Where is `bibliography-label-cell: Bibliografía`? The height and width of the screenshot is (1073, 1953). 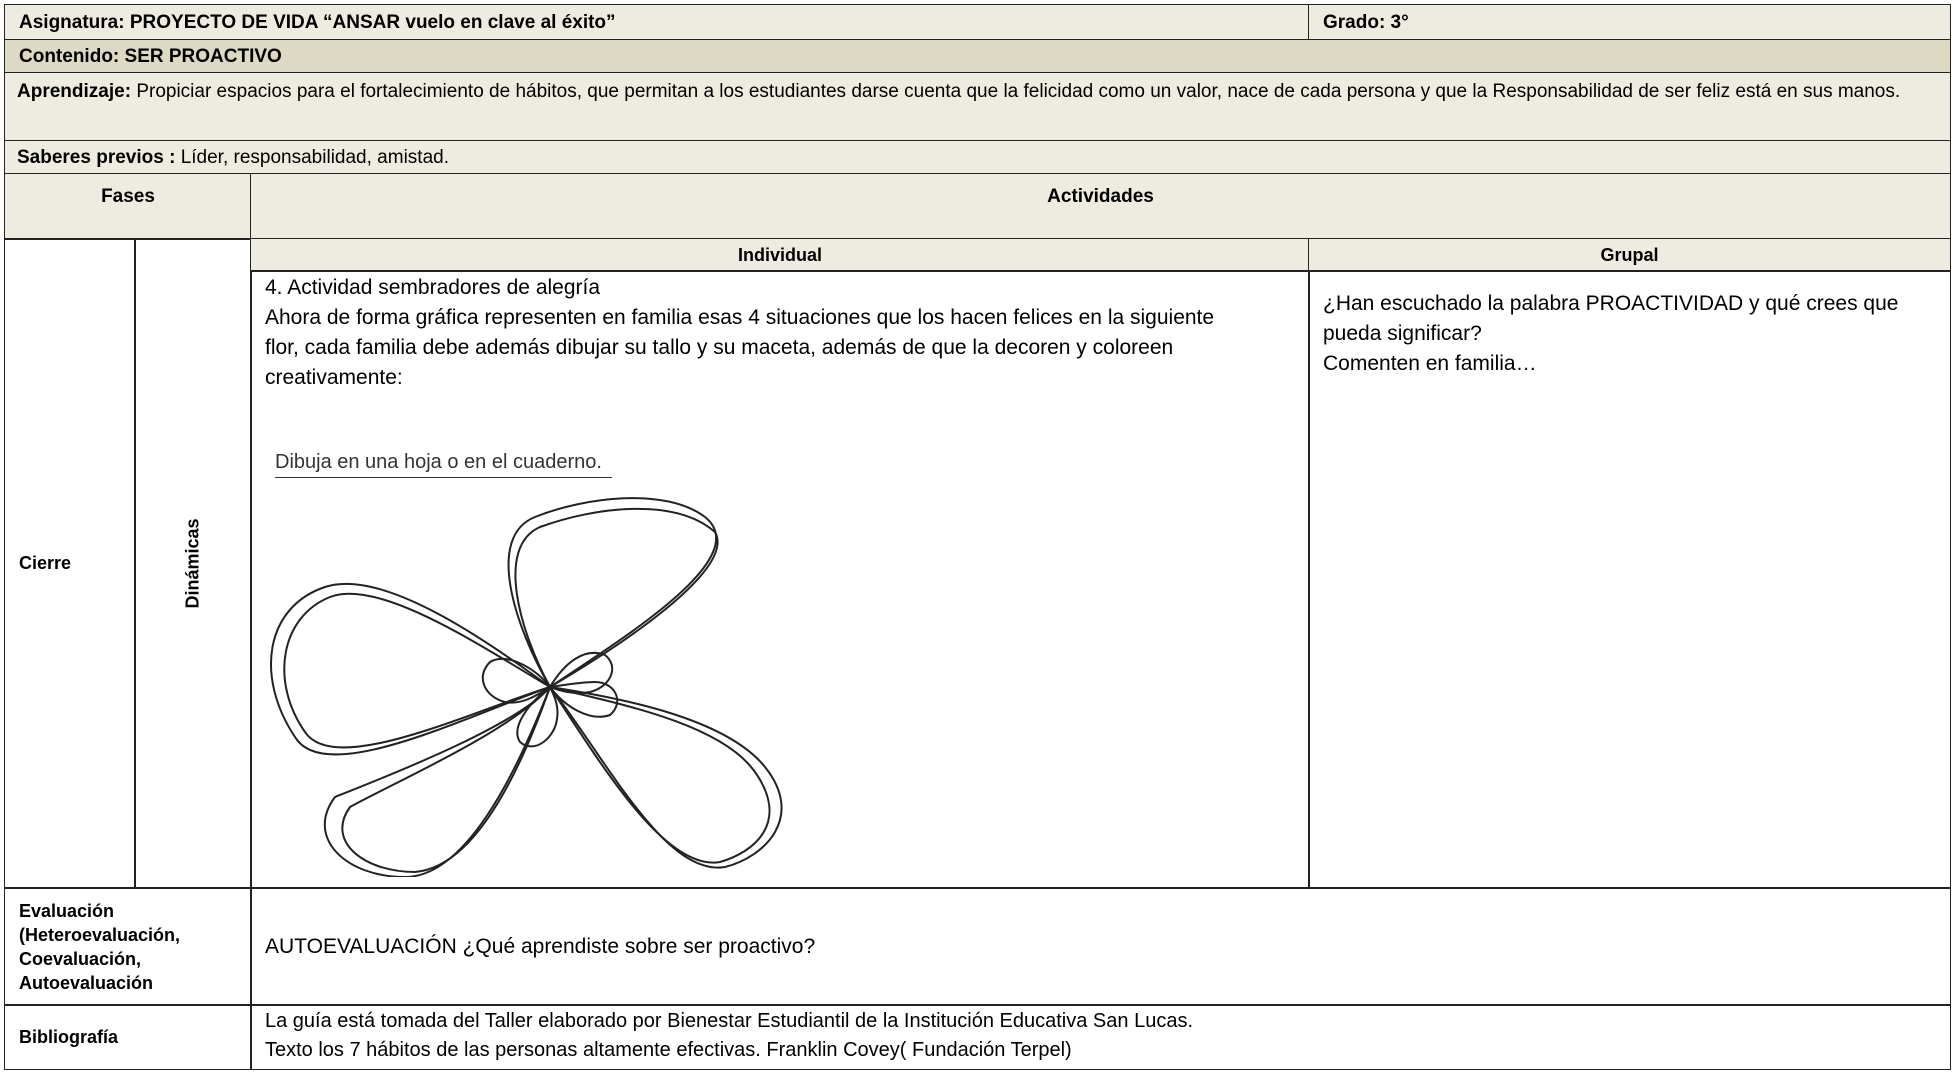 bibliography-label-cell: Bibliografía is located at coordinates (128, 1037).